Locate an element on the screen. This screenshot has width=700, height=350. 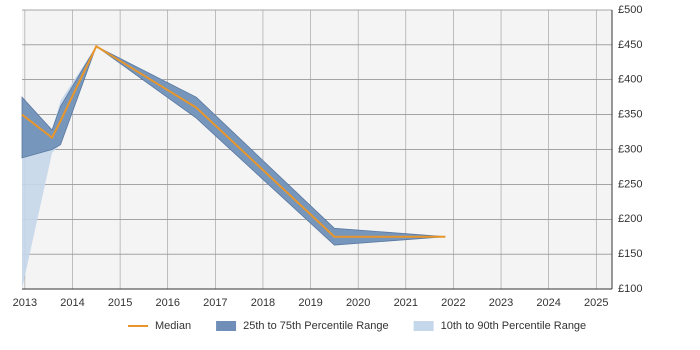
y-tick-label: £250 is located at coordinates (630, 184).